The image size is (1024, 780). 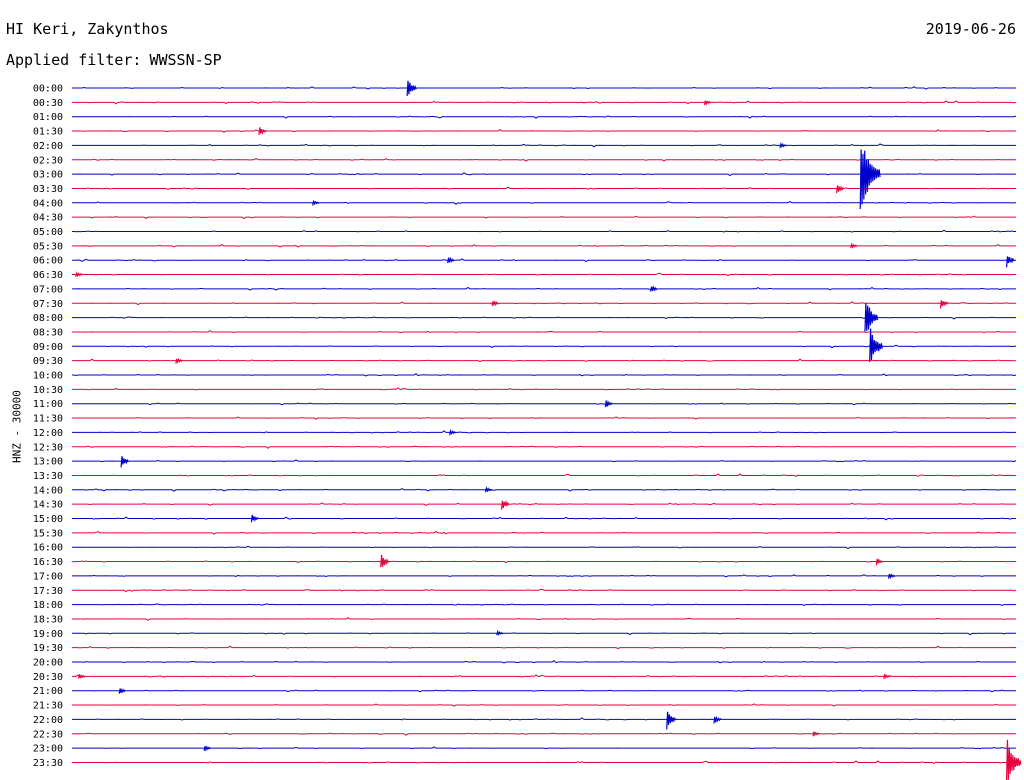 I want to click on time-label: 17:00, so click(x=48, y=576).